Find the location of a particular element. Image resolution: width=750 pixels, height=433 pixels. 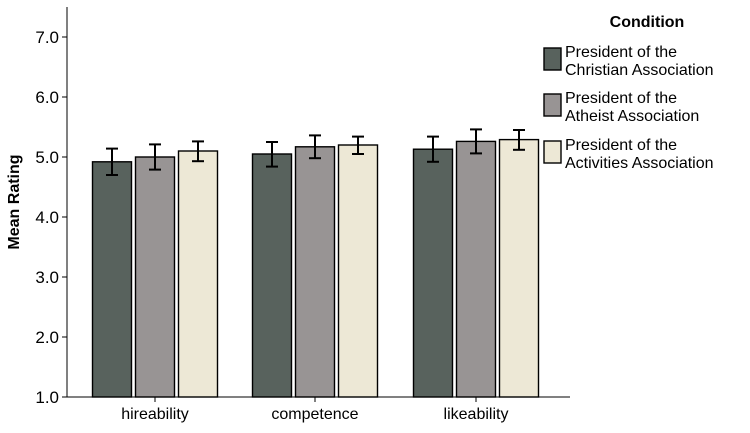

y-tick-label: 7.0 is located at coordinates (47, 37).